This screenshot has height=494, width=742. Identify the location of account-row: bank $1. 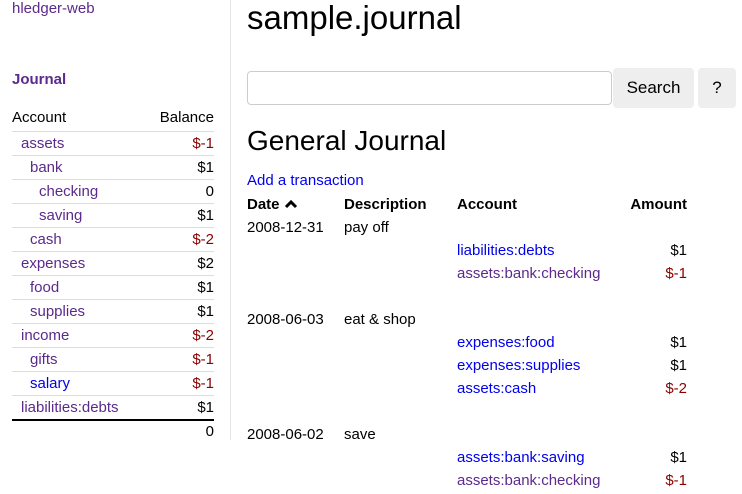
(113, 167).